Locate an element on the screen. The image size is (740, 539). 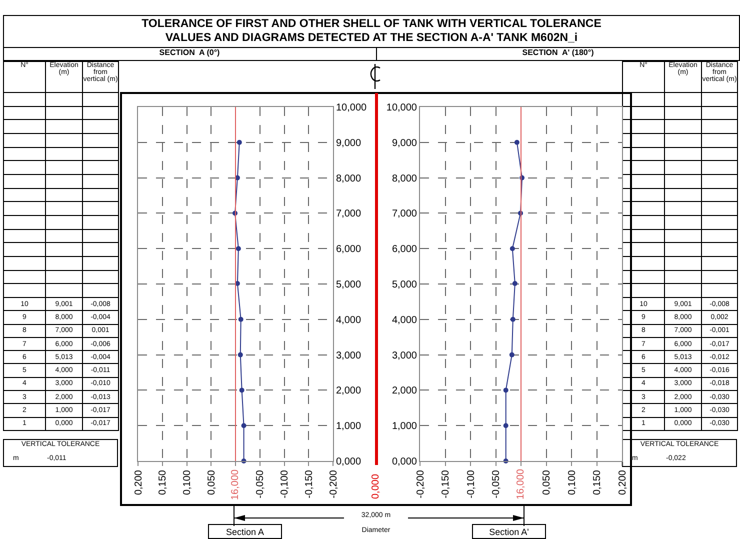
text: TOLERANCE OF FIRST AND OTHER SHELL OF TANK WITH VERTICAL TOLERANCE VALUES AND DIAGRAMS DETECTED AT THE SECTION A-A' TANK M602N_i is located at coordinates (371, 31).